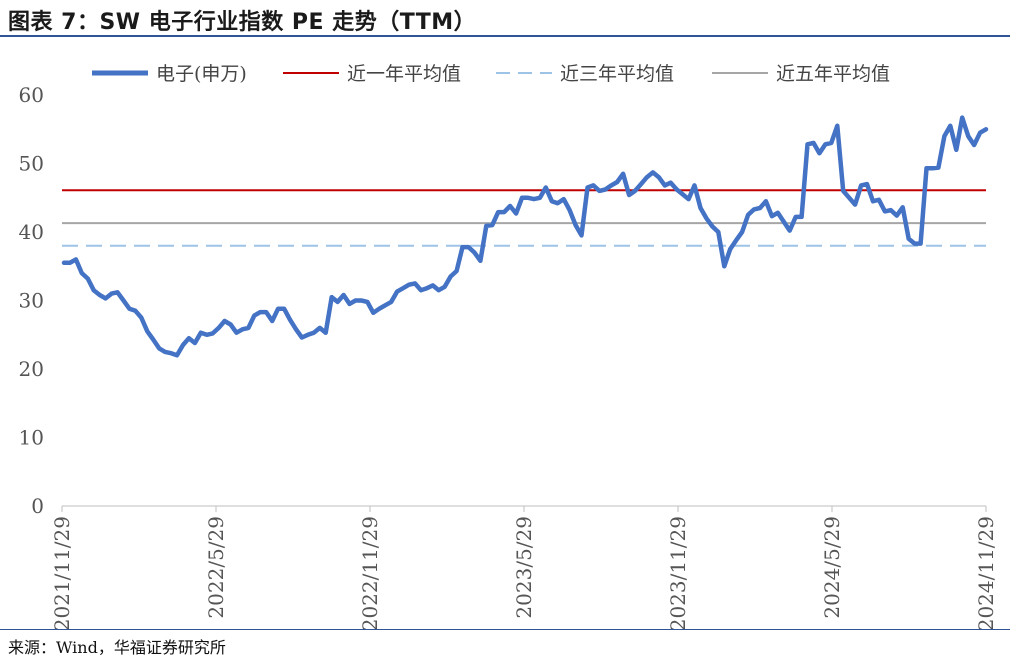  I want to click on chart-title: 图表 7：SW 电子行业指数 PE 走势（TTM）, so click(242, 22).